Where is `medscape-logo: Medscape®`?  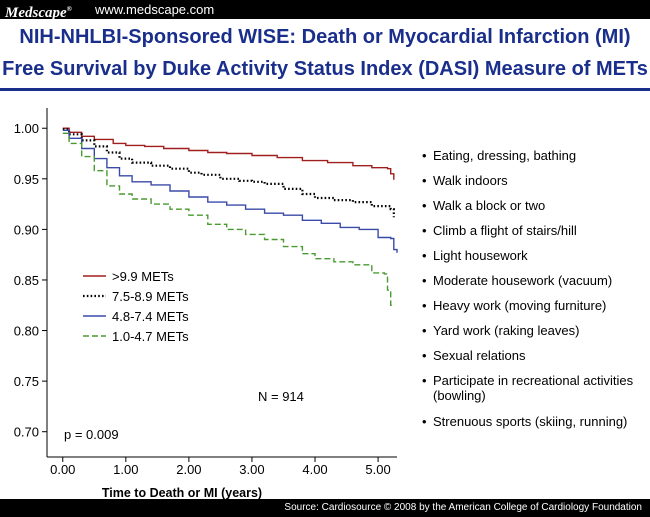
medscape-logo: Medscape® is located at coordinates (38, 11).